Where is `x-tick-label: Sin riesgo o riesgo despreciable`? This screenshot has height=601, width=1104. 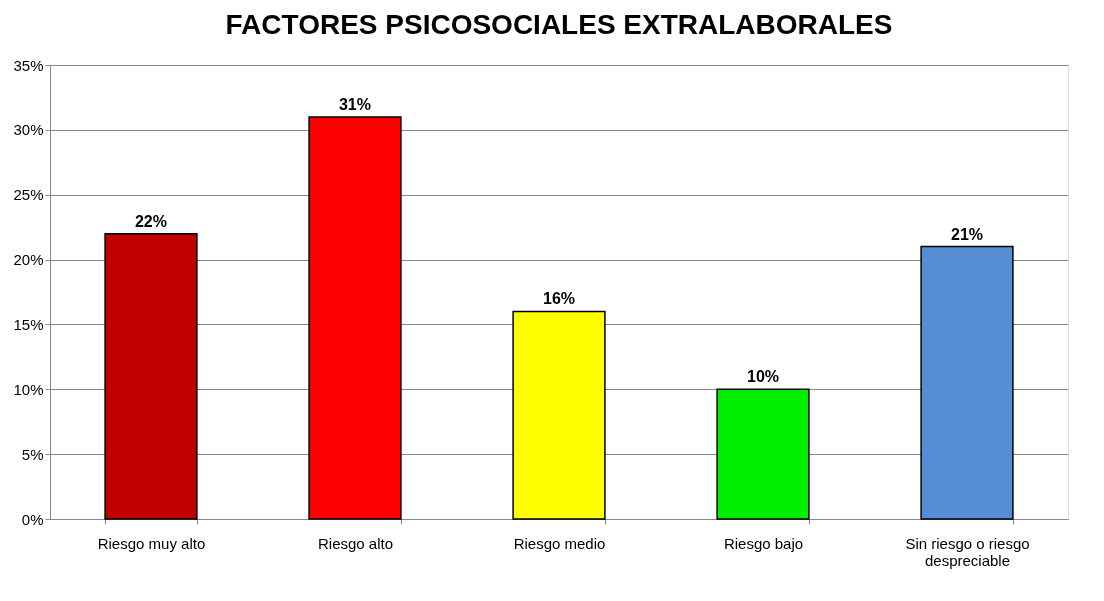 x-tick-label: Sin riesgo o riesgo despreciable is located at coordinates (967, 551).